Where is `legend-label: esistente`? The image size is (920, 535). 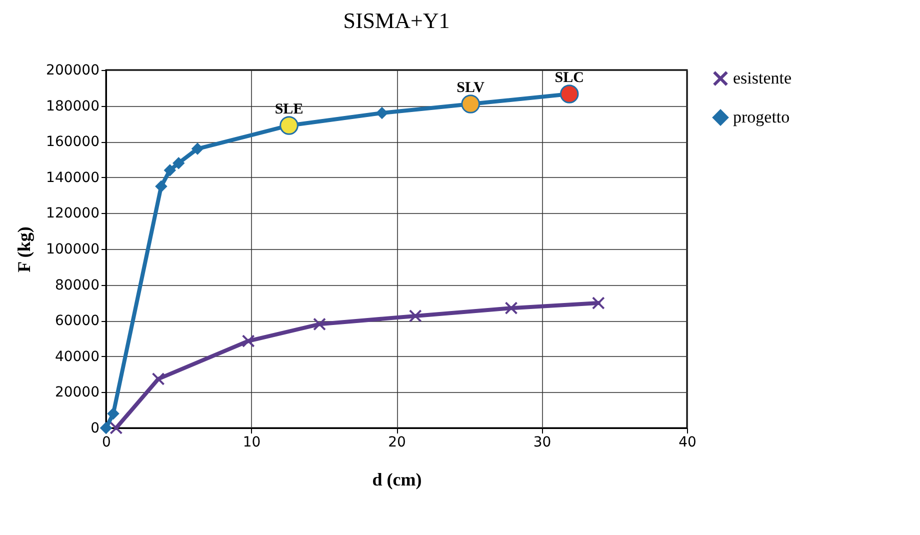
legend-label: esistente is located at coordinates (762, 78).